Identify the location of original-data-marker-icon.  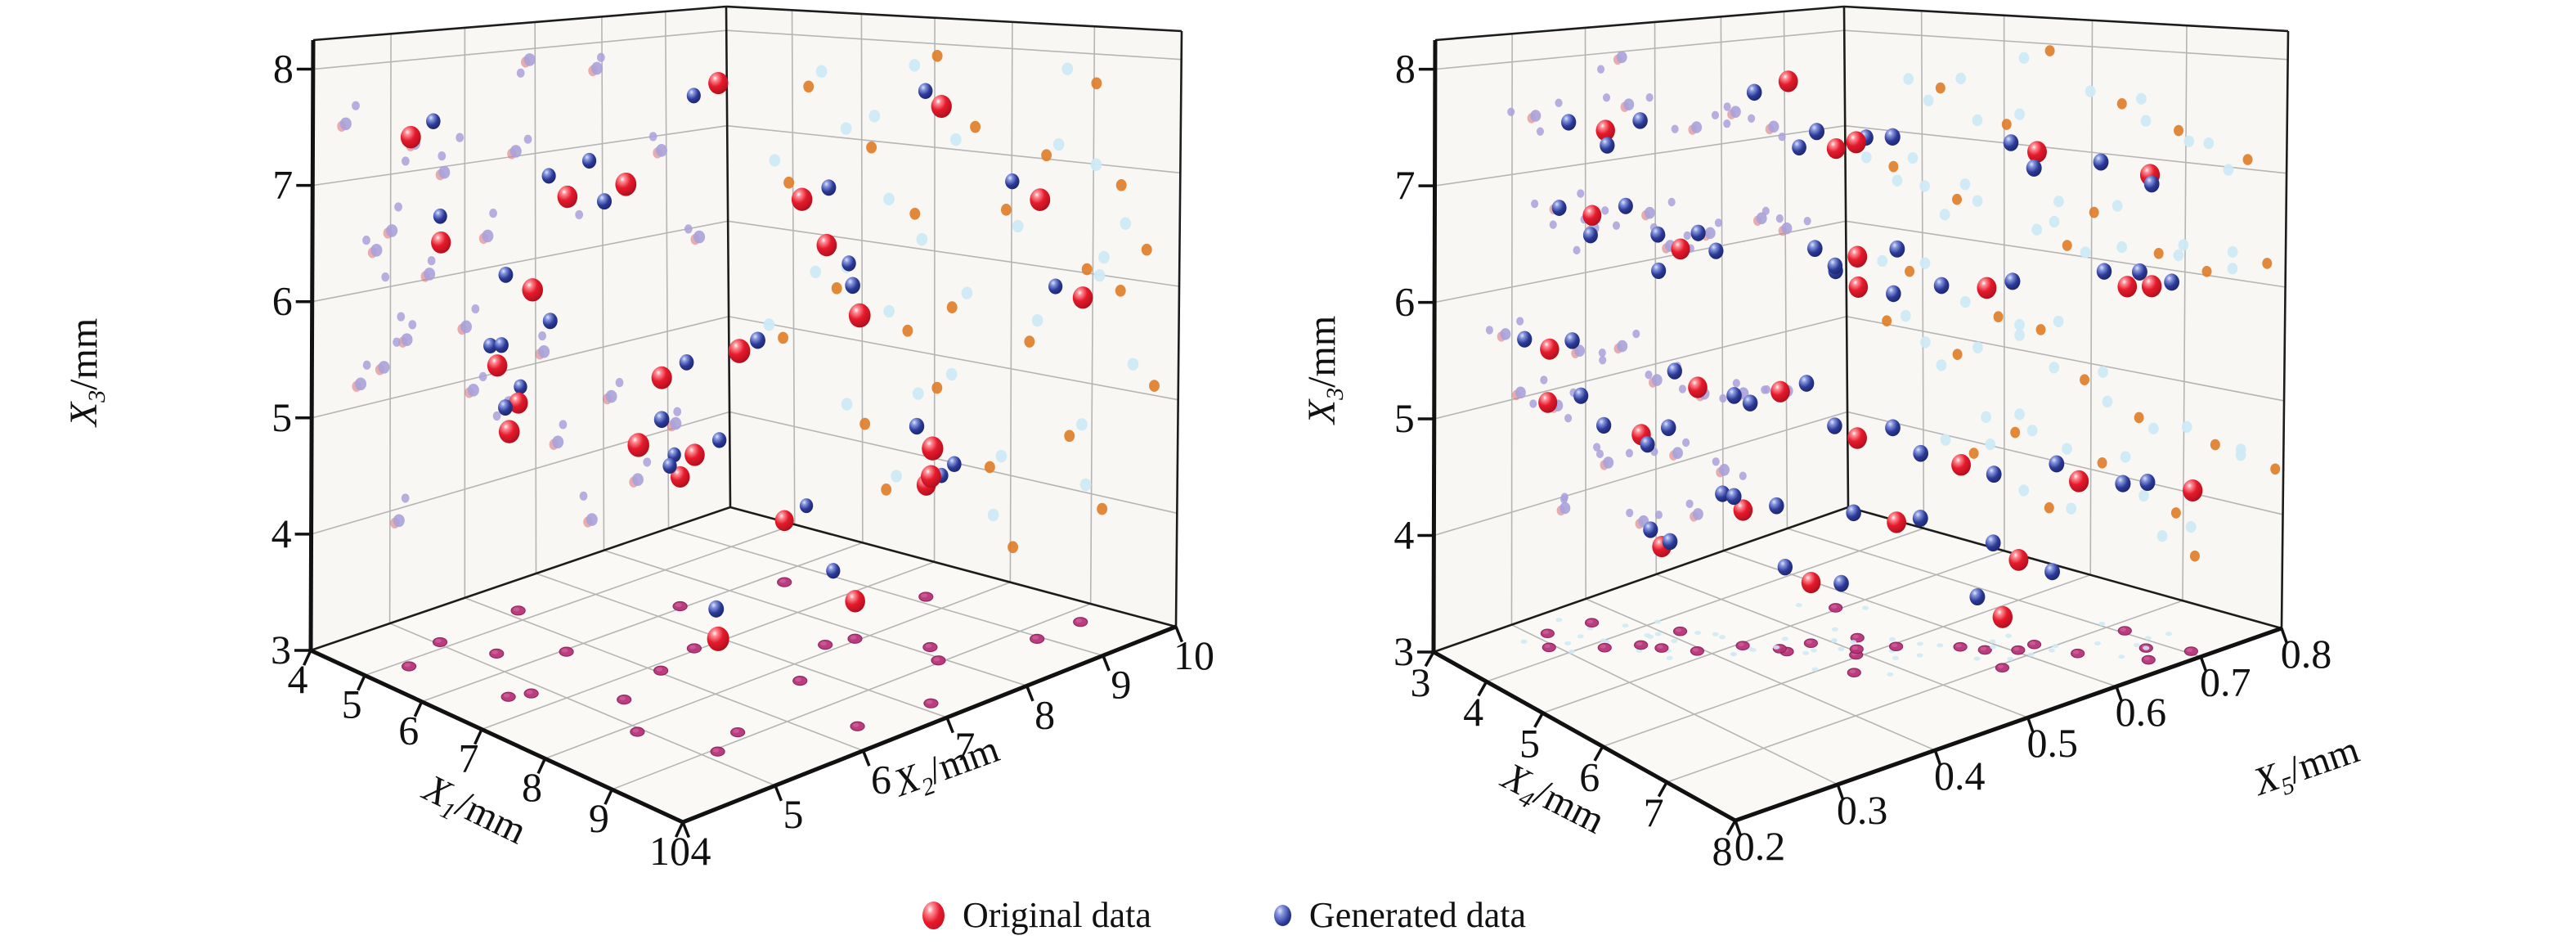
(933, 915).